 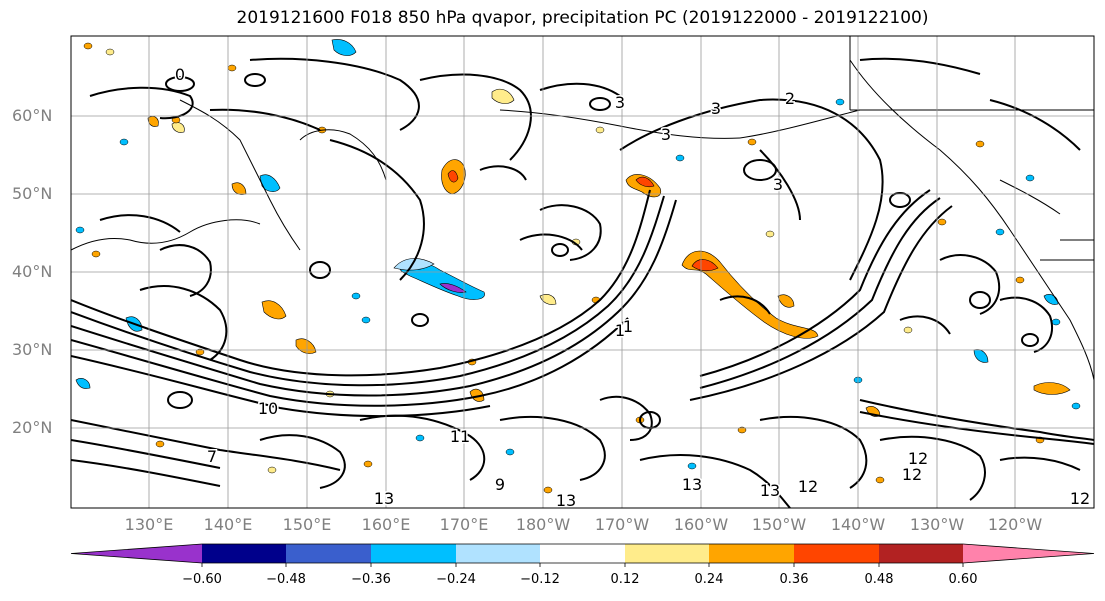 I want to click on latitude-label: 30°N, so click(x=32, y=349).